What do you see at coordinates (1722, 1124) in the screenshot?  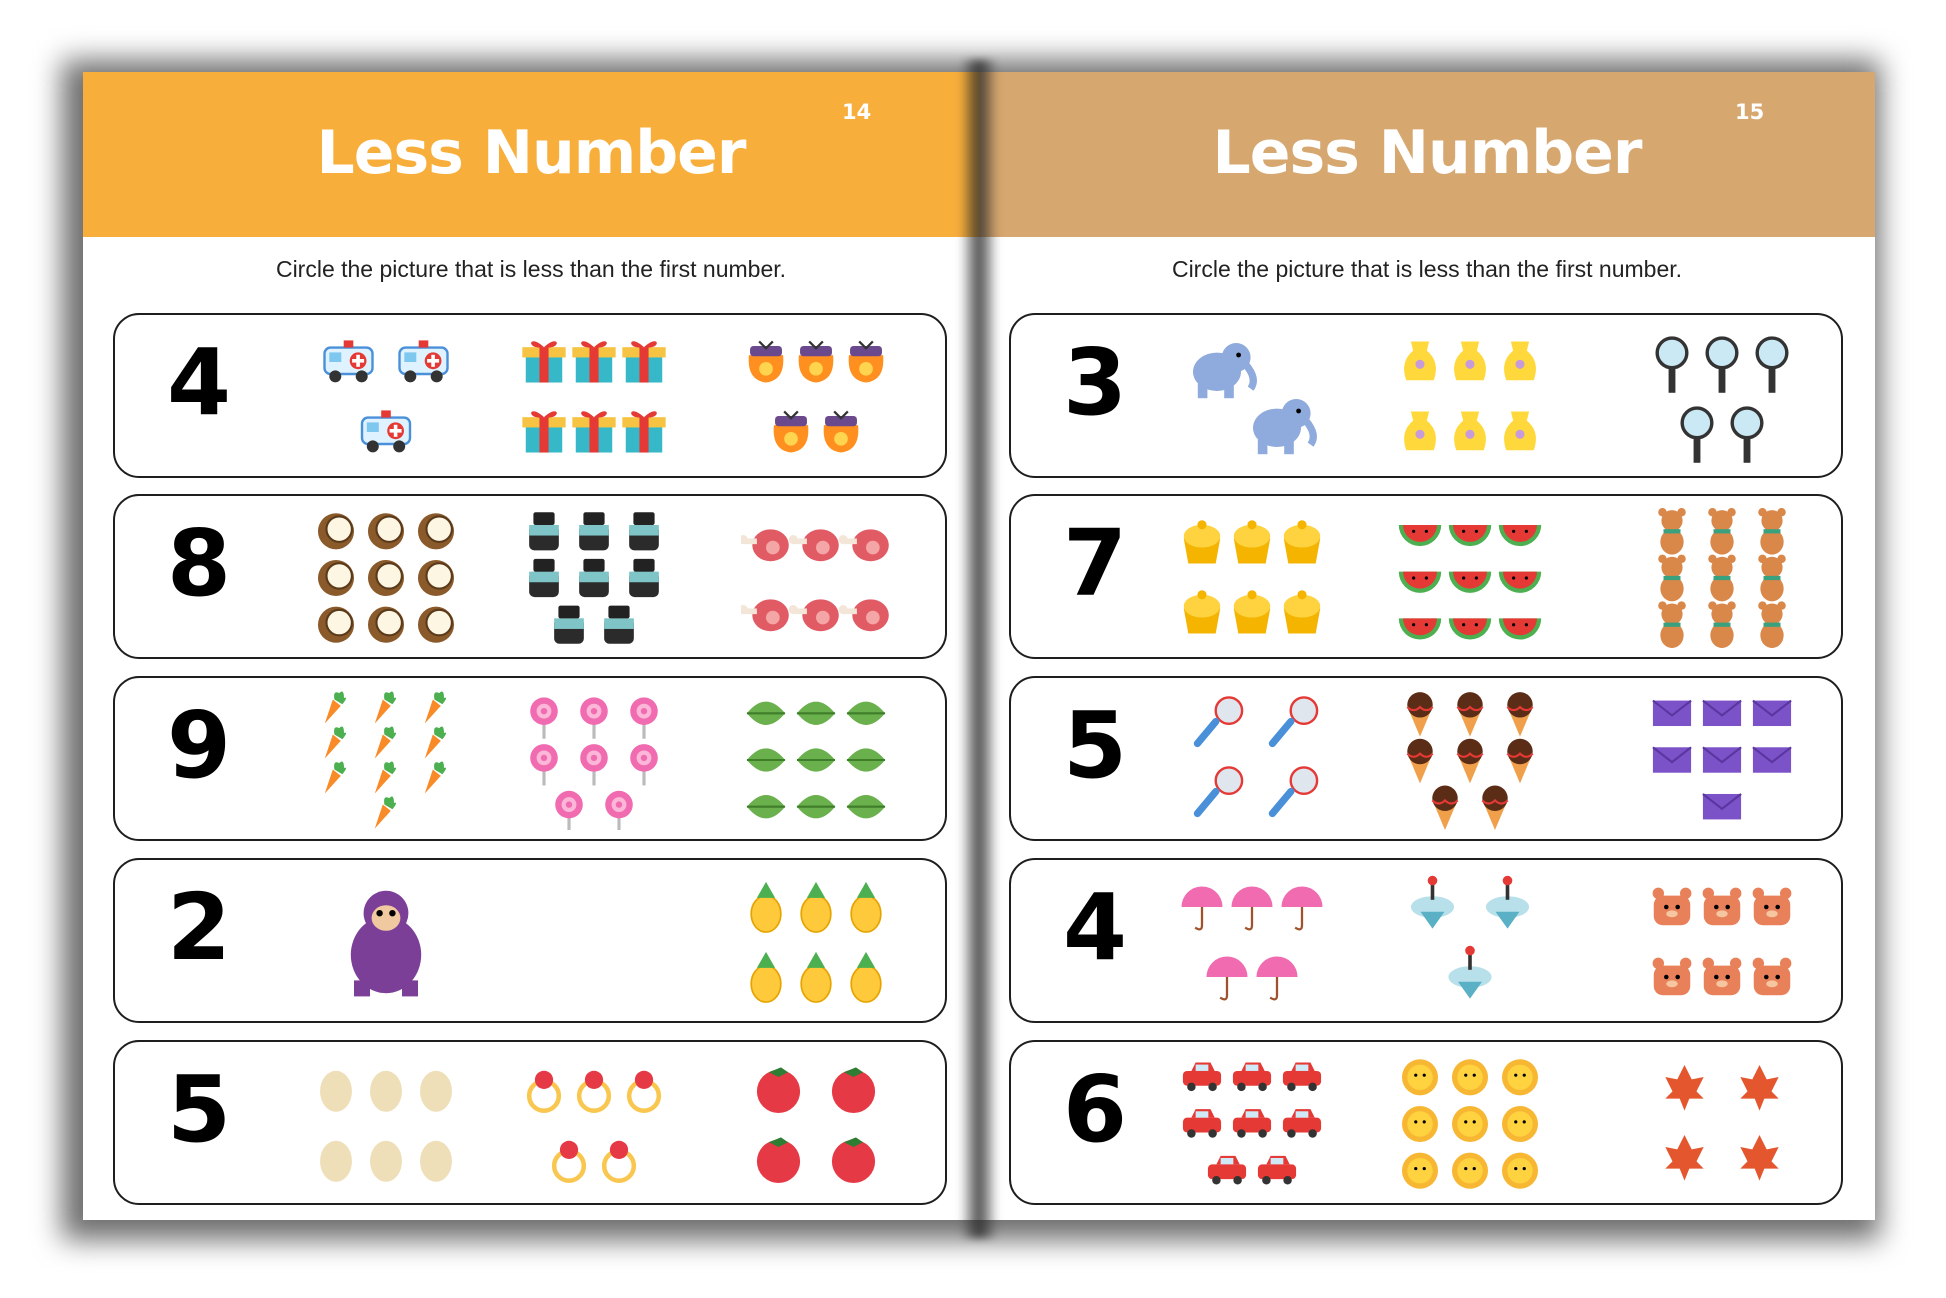 I see `maple-leaf-picture-group` at bounding box center [1722, 1124].